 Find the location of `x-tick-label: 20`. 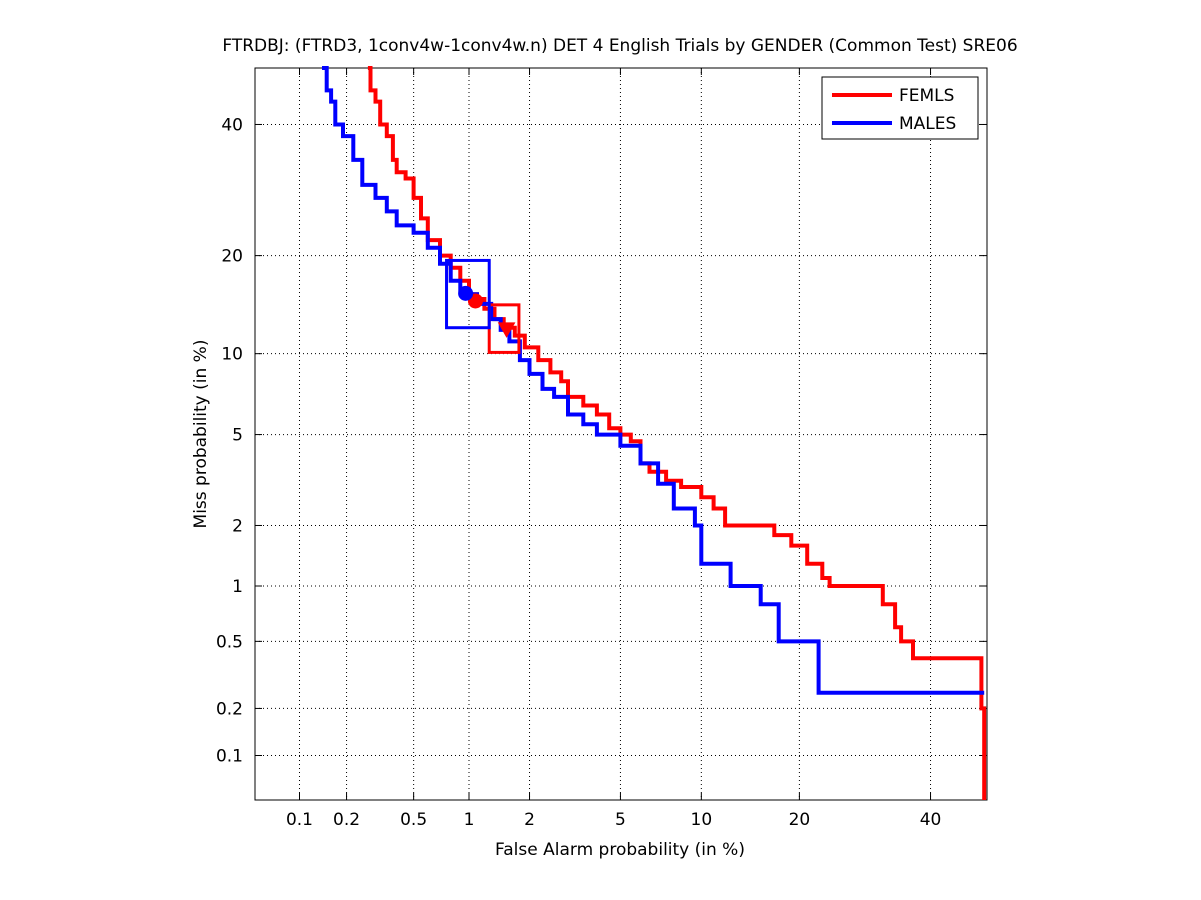

x-tick-label: 20 is located at coordinates (800, 820).